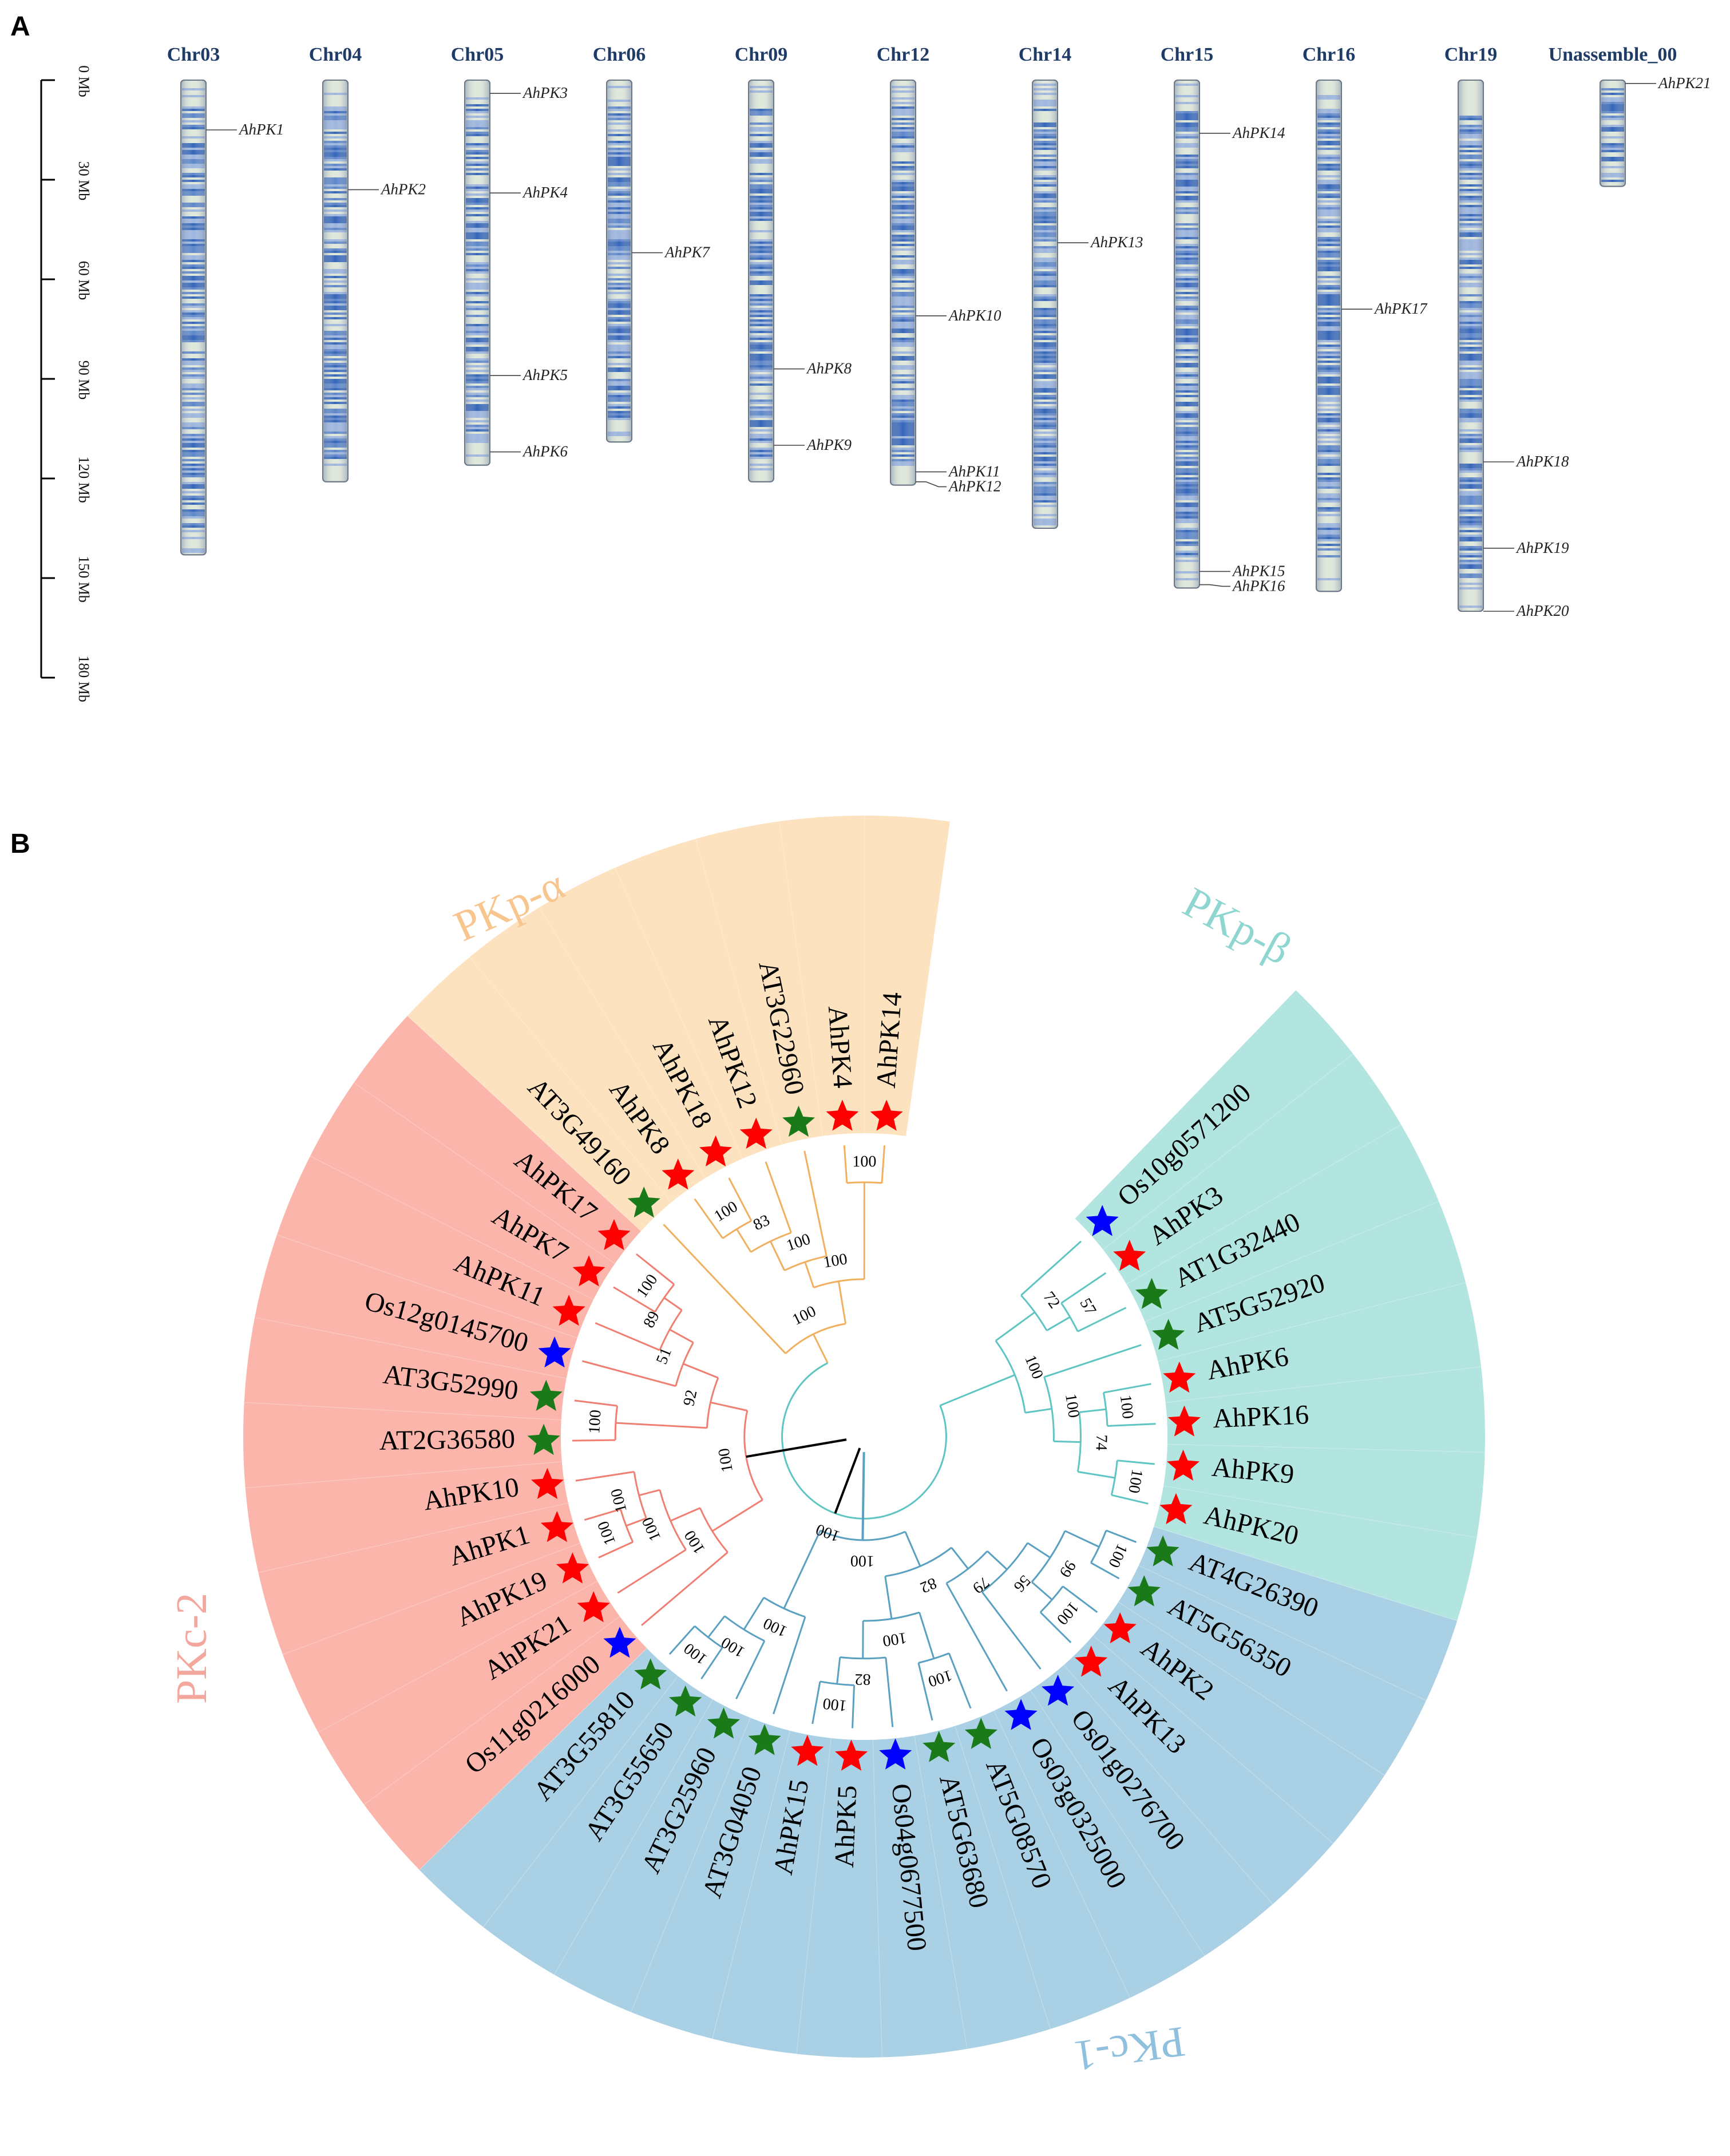 Image resolution: width=1730 pixels, height=2156 pixels. What do you see at coordinates (679, 1023) in the screenshot?
I see `clade-sector-pkp_alpha` at bounding box center [679, 1023].